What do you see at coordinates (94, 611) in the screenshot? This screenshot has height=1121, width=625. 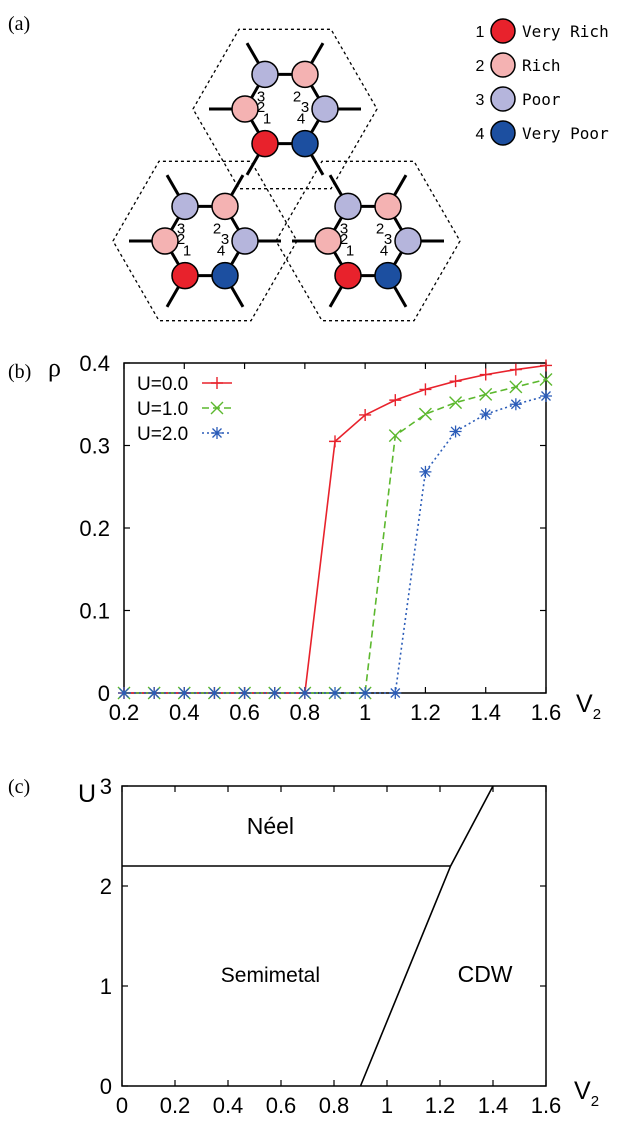 I see `y-tick-label: 0.1` at bounding box center [94, 611].